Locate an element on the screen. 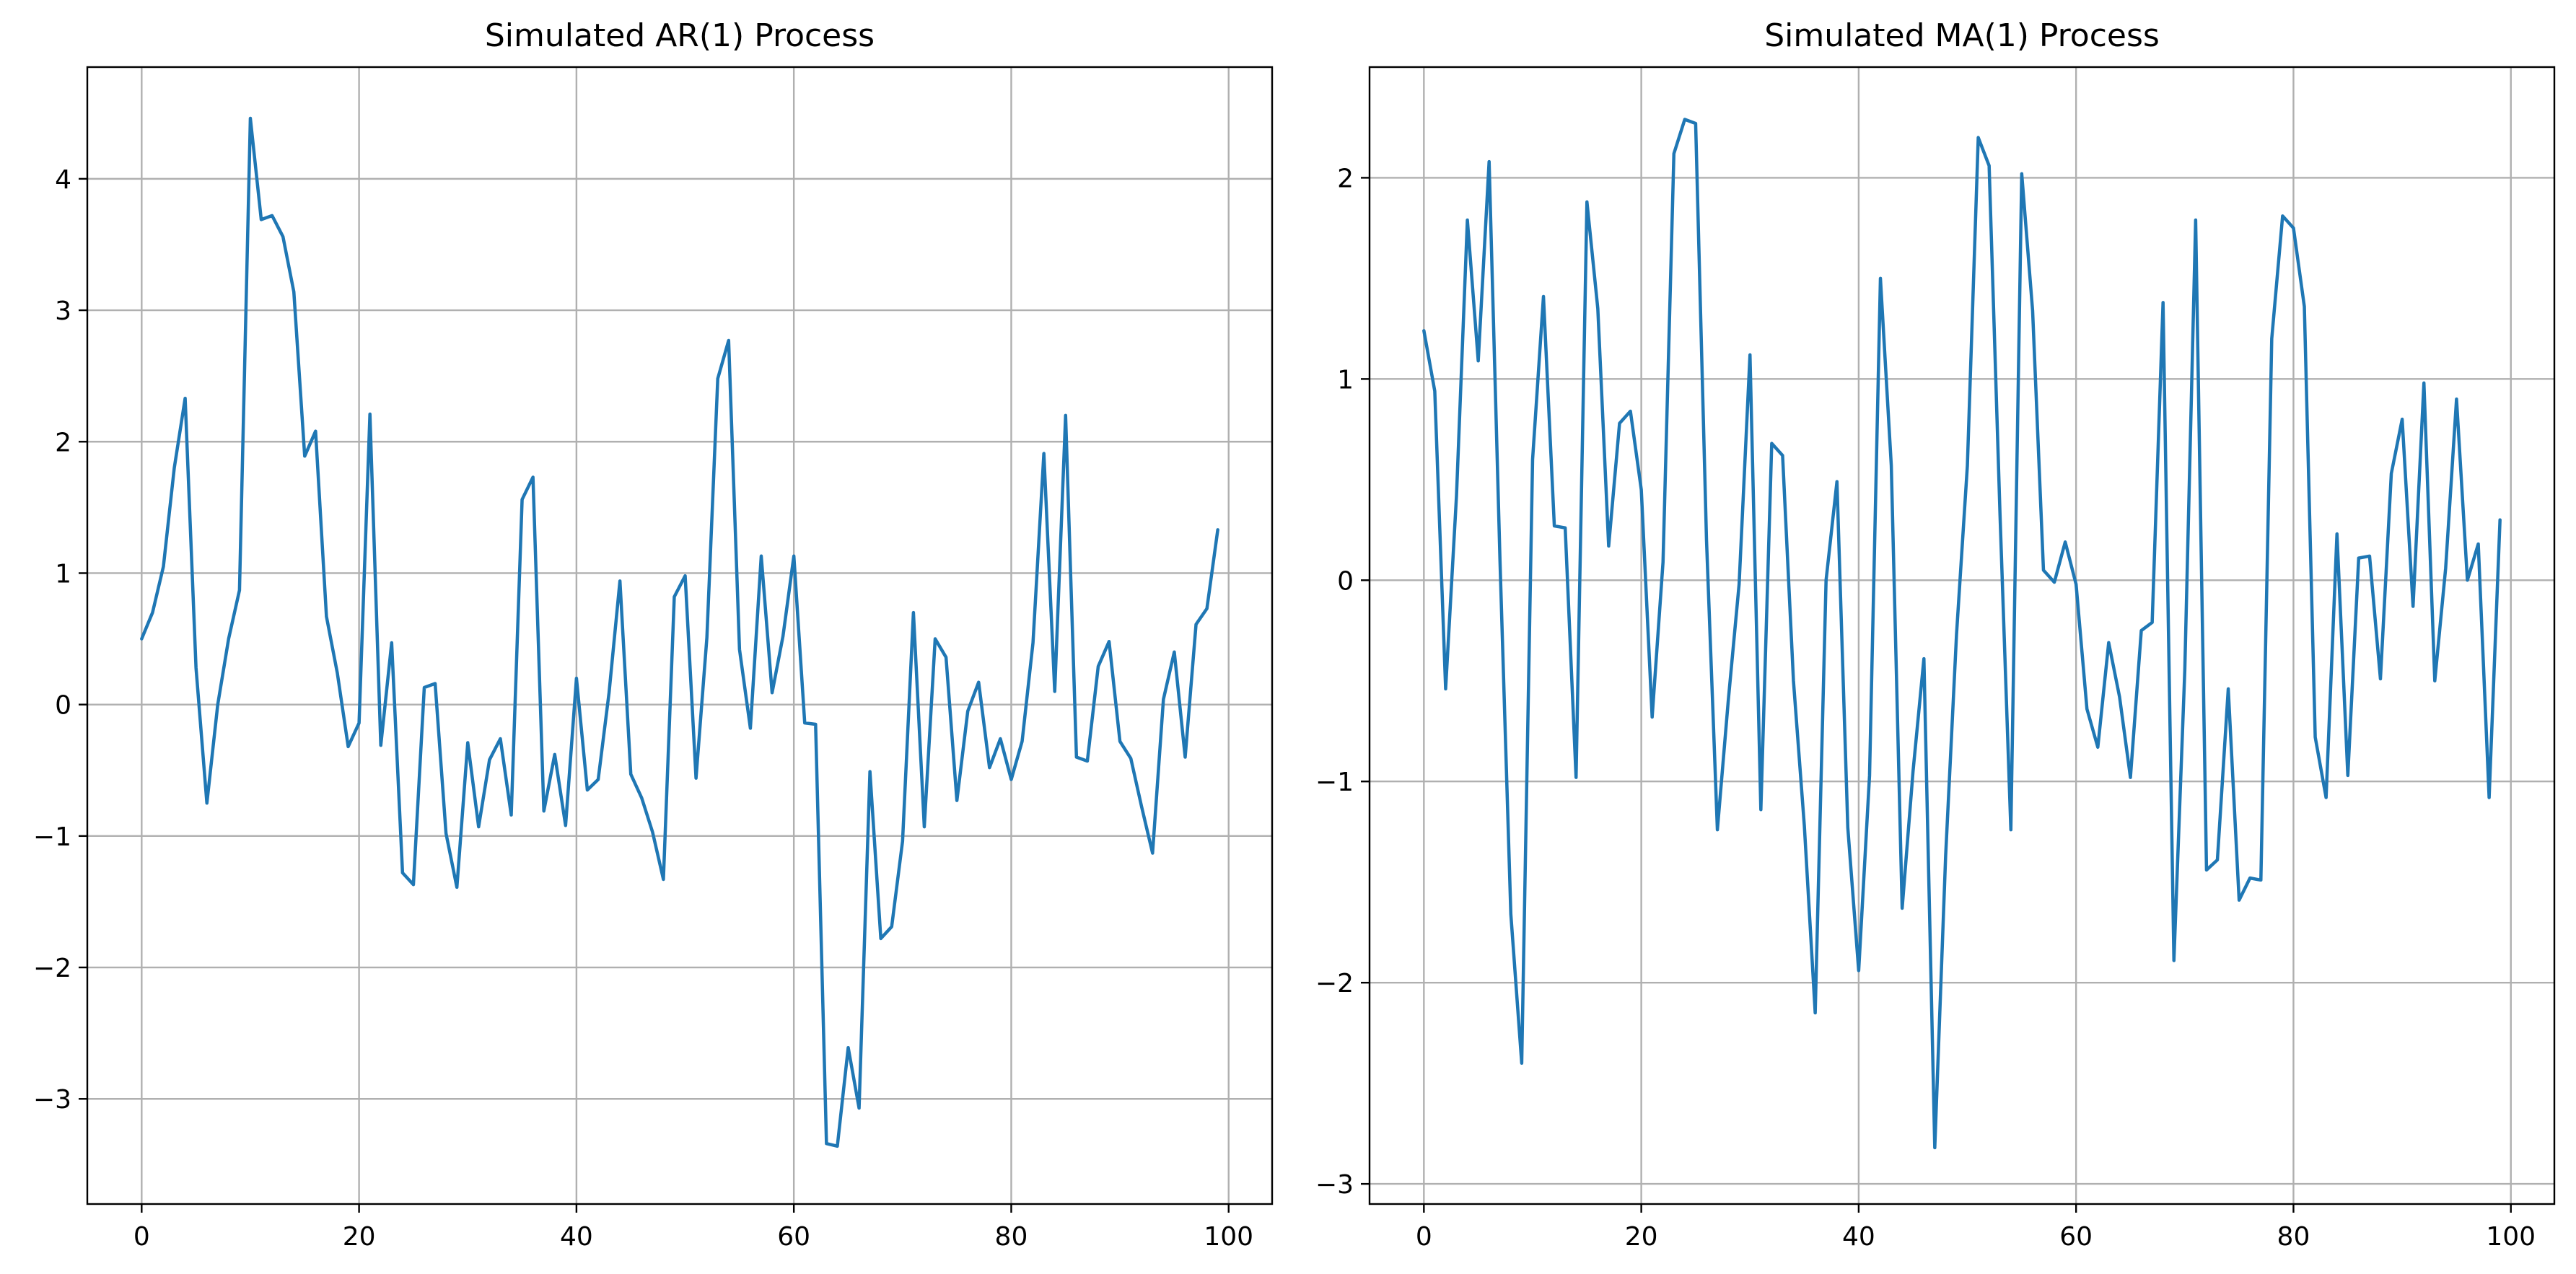 This screenshot has width=2576, height=1274. ma1-y-tick-label: 1 is located at coordinates (1345, 380).